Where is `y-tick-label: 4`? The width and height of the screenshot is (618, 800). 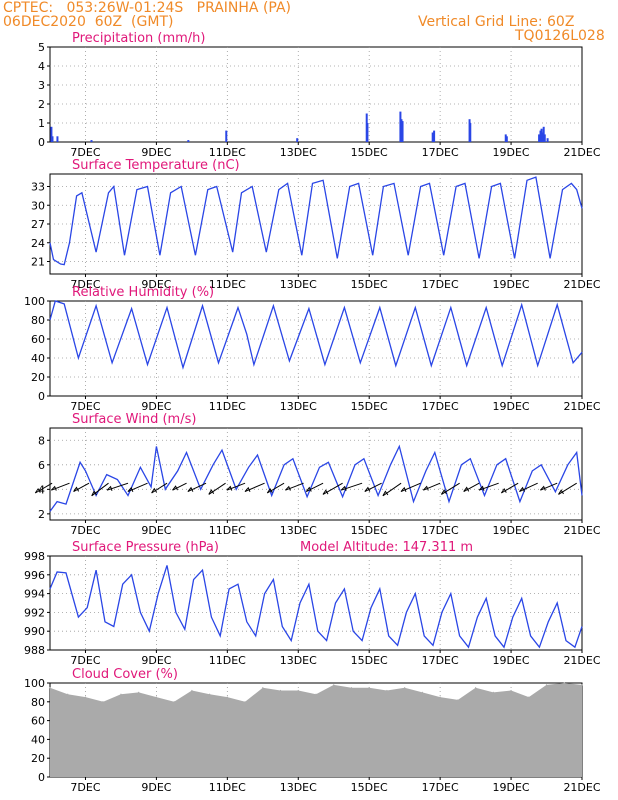
y-tick-label: 4 is located at coordinates (41, 66).